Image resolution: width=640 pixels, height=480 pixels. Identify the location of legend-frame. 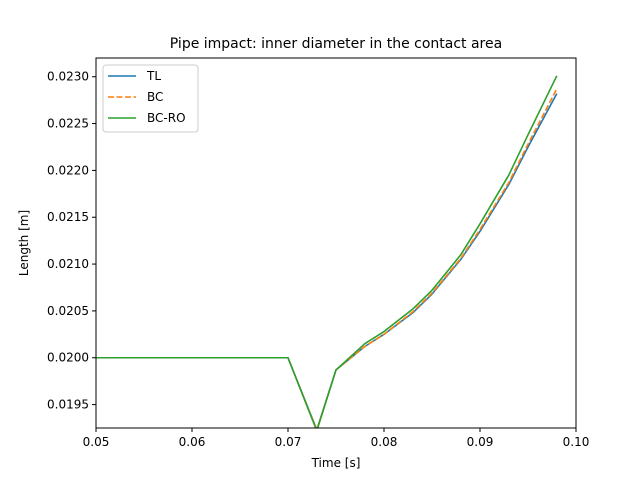
(150, 98).